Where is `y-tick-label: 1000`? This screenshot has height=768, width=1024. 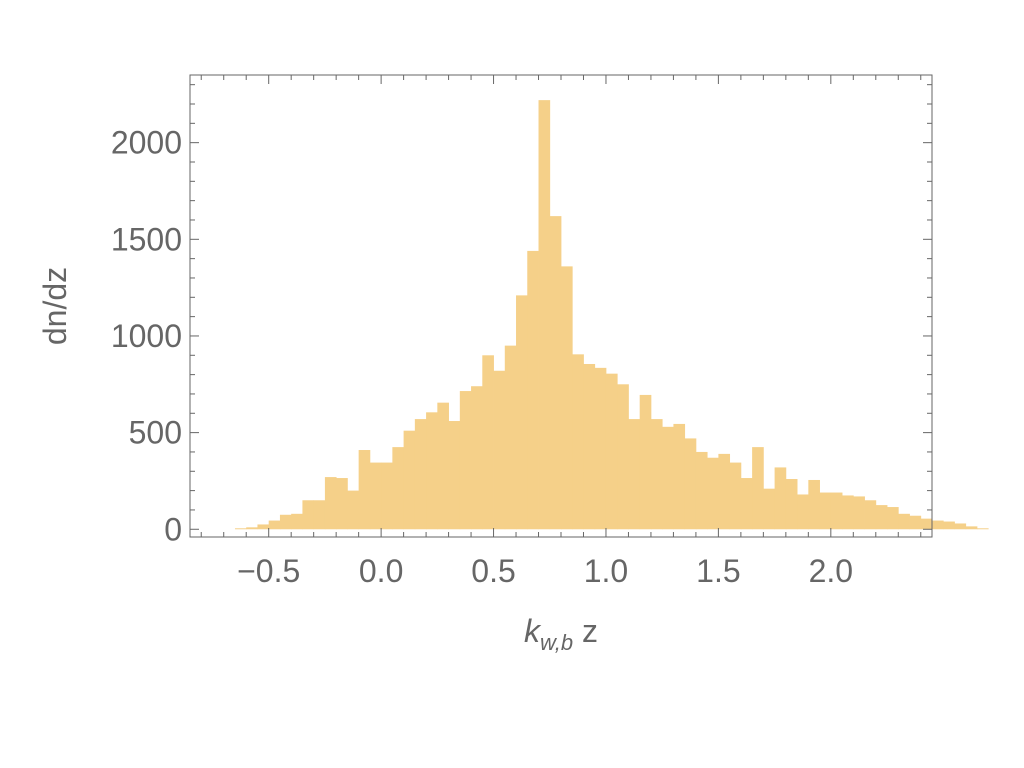
y-tick-label: 1000 is located at coordinates (146, 336).